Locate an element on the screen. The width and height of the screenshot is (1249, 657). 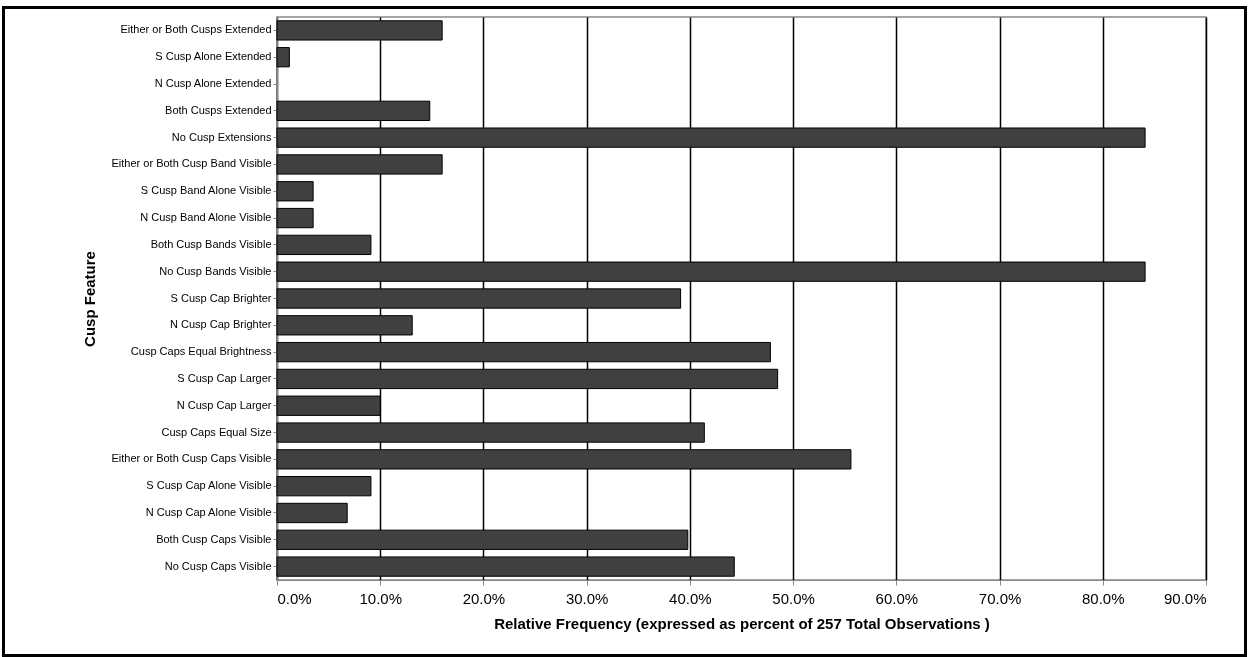
y-tick-label: S Cusp Cap Larger is located at coordinates (224, 377).